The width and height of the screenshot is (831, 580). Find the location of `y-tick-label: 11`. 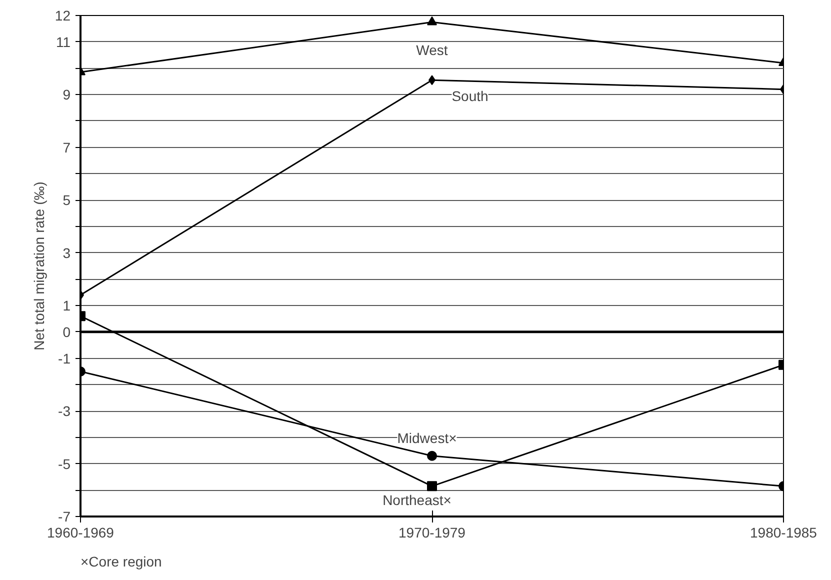

y-tick-label: 11 is located at coordinates (63, 42).